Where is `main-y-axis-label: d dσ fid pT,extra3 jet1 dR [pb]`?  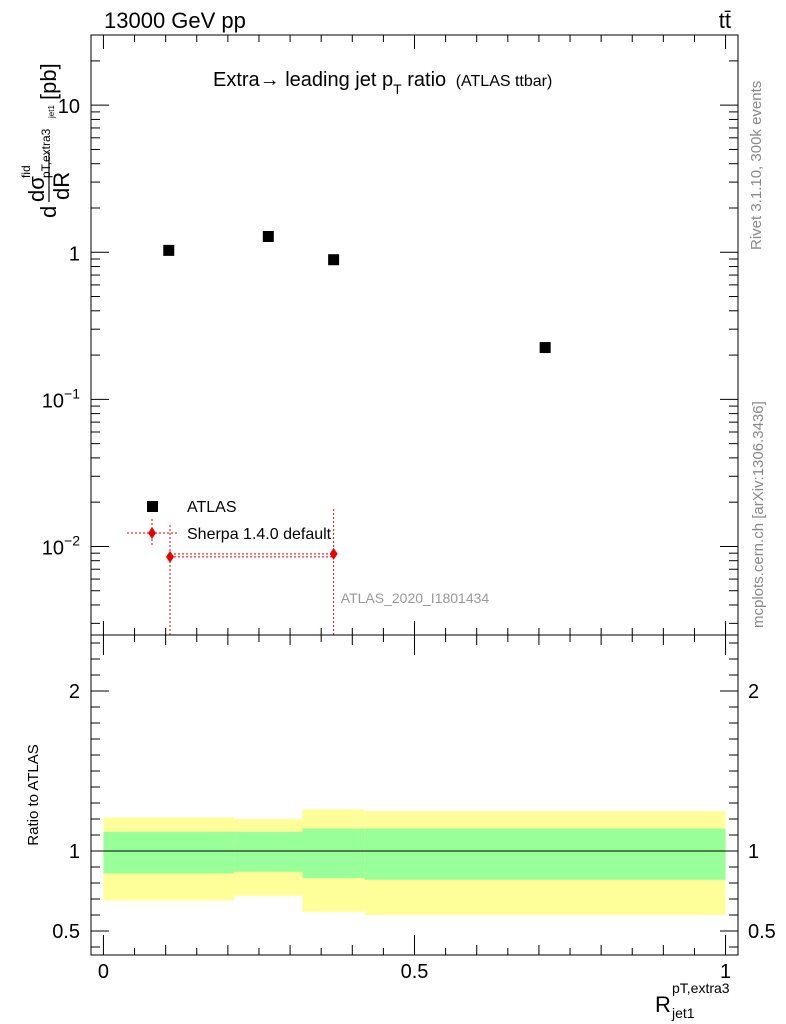
main-y-axis-label: d dσ fid pT,extra3 jet1 dR [pb] is located at coordinates (46, 140).